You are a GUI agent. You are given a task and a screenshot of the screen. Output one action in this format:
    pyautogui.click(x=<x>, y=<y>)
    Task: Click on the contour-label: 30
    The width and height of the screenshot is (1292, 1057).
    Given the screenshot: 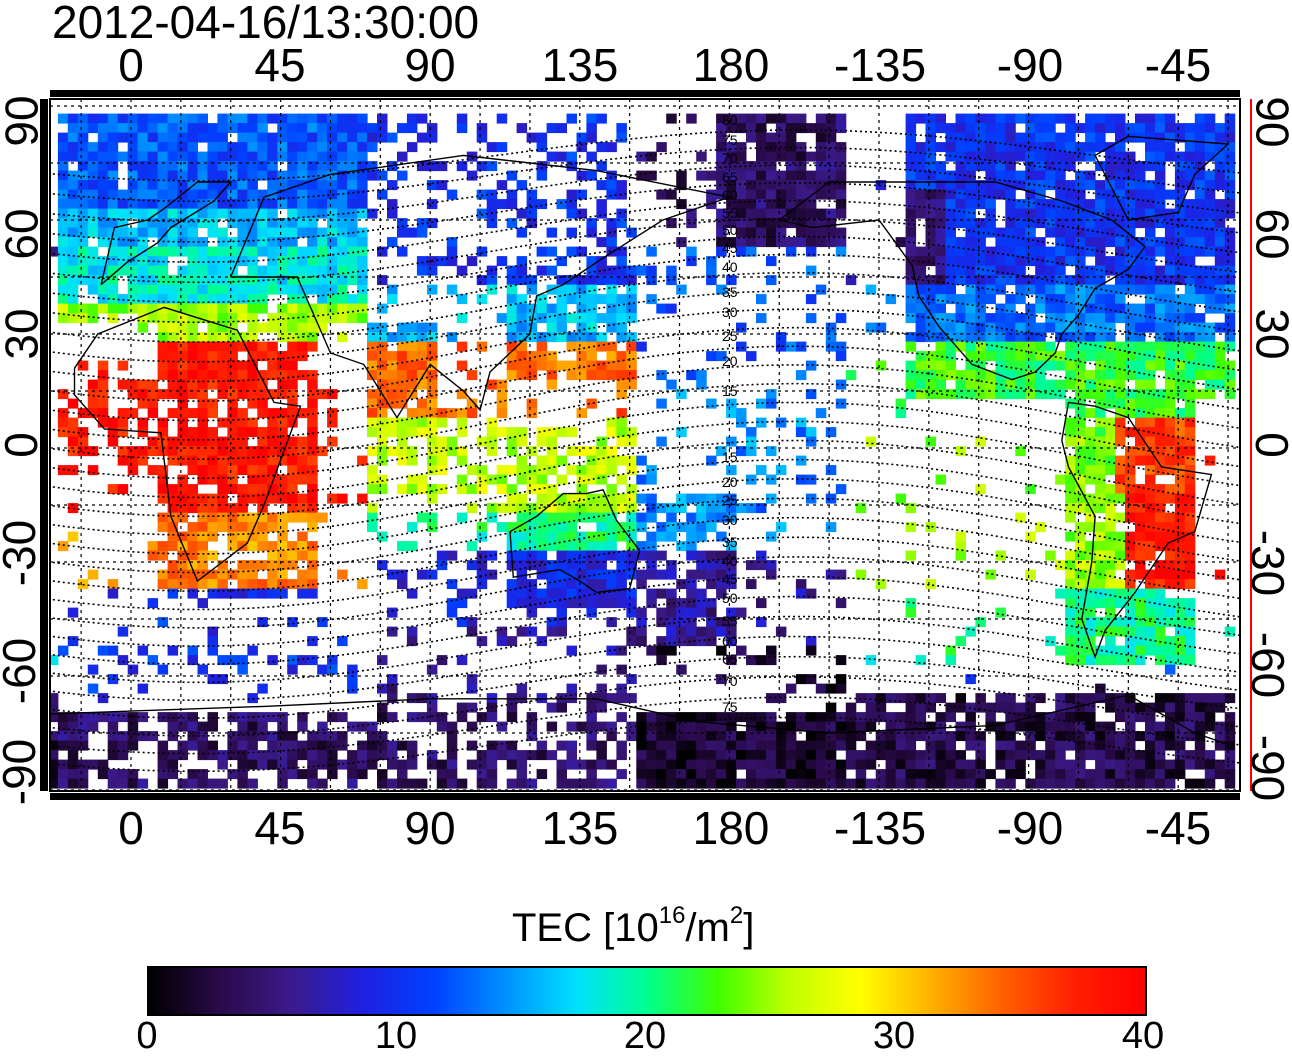 What is the action you would take?
    pyautogui.click(x=730, y=520)
    